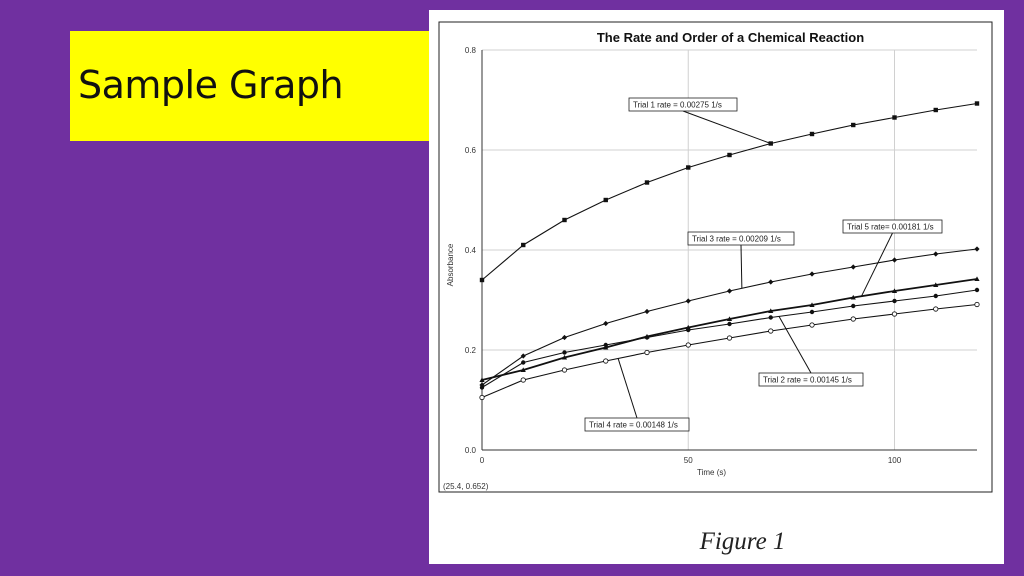 This screenshot has height=576, width=1024. Describe the element at coordinates (795, 345) in the screenshot. I see `trial-2-callout-leader` at that location.